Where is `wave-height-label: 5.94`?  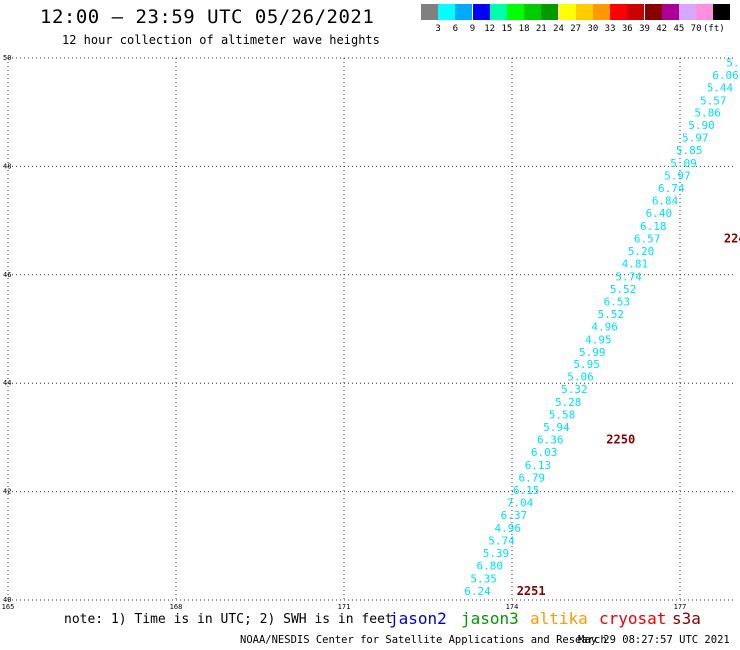 wave-height-label: 5.94 is located at coordinates (556, 427).